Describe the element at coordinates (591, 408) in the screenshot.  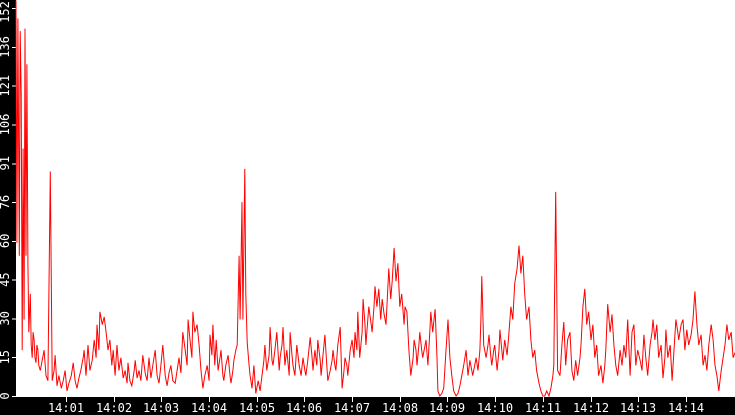
I see `x-axis-label: 14:12` at that location.